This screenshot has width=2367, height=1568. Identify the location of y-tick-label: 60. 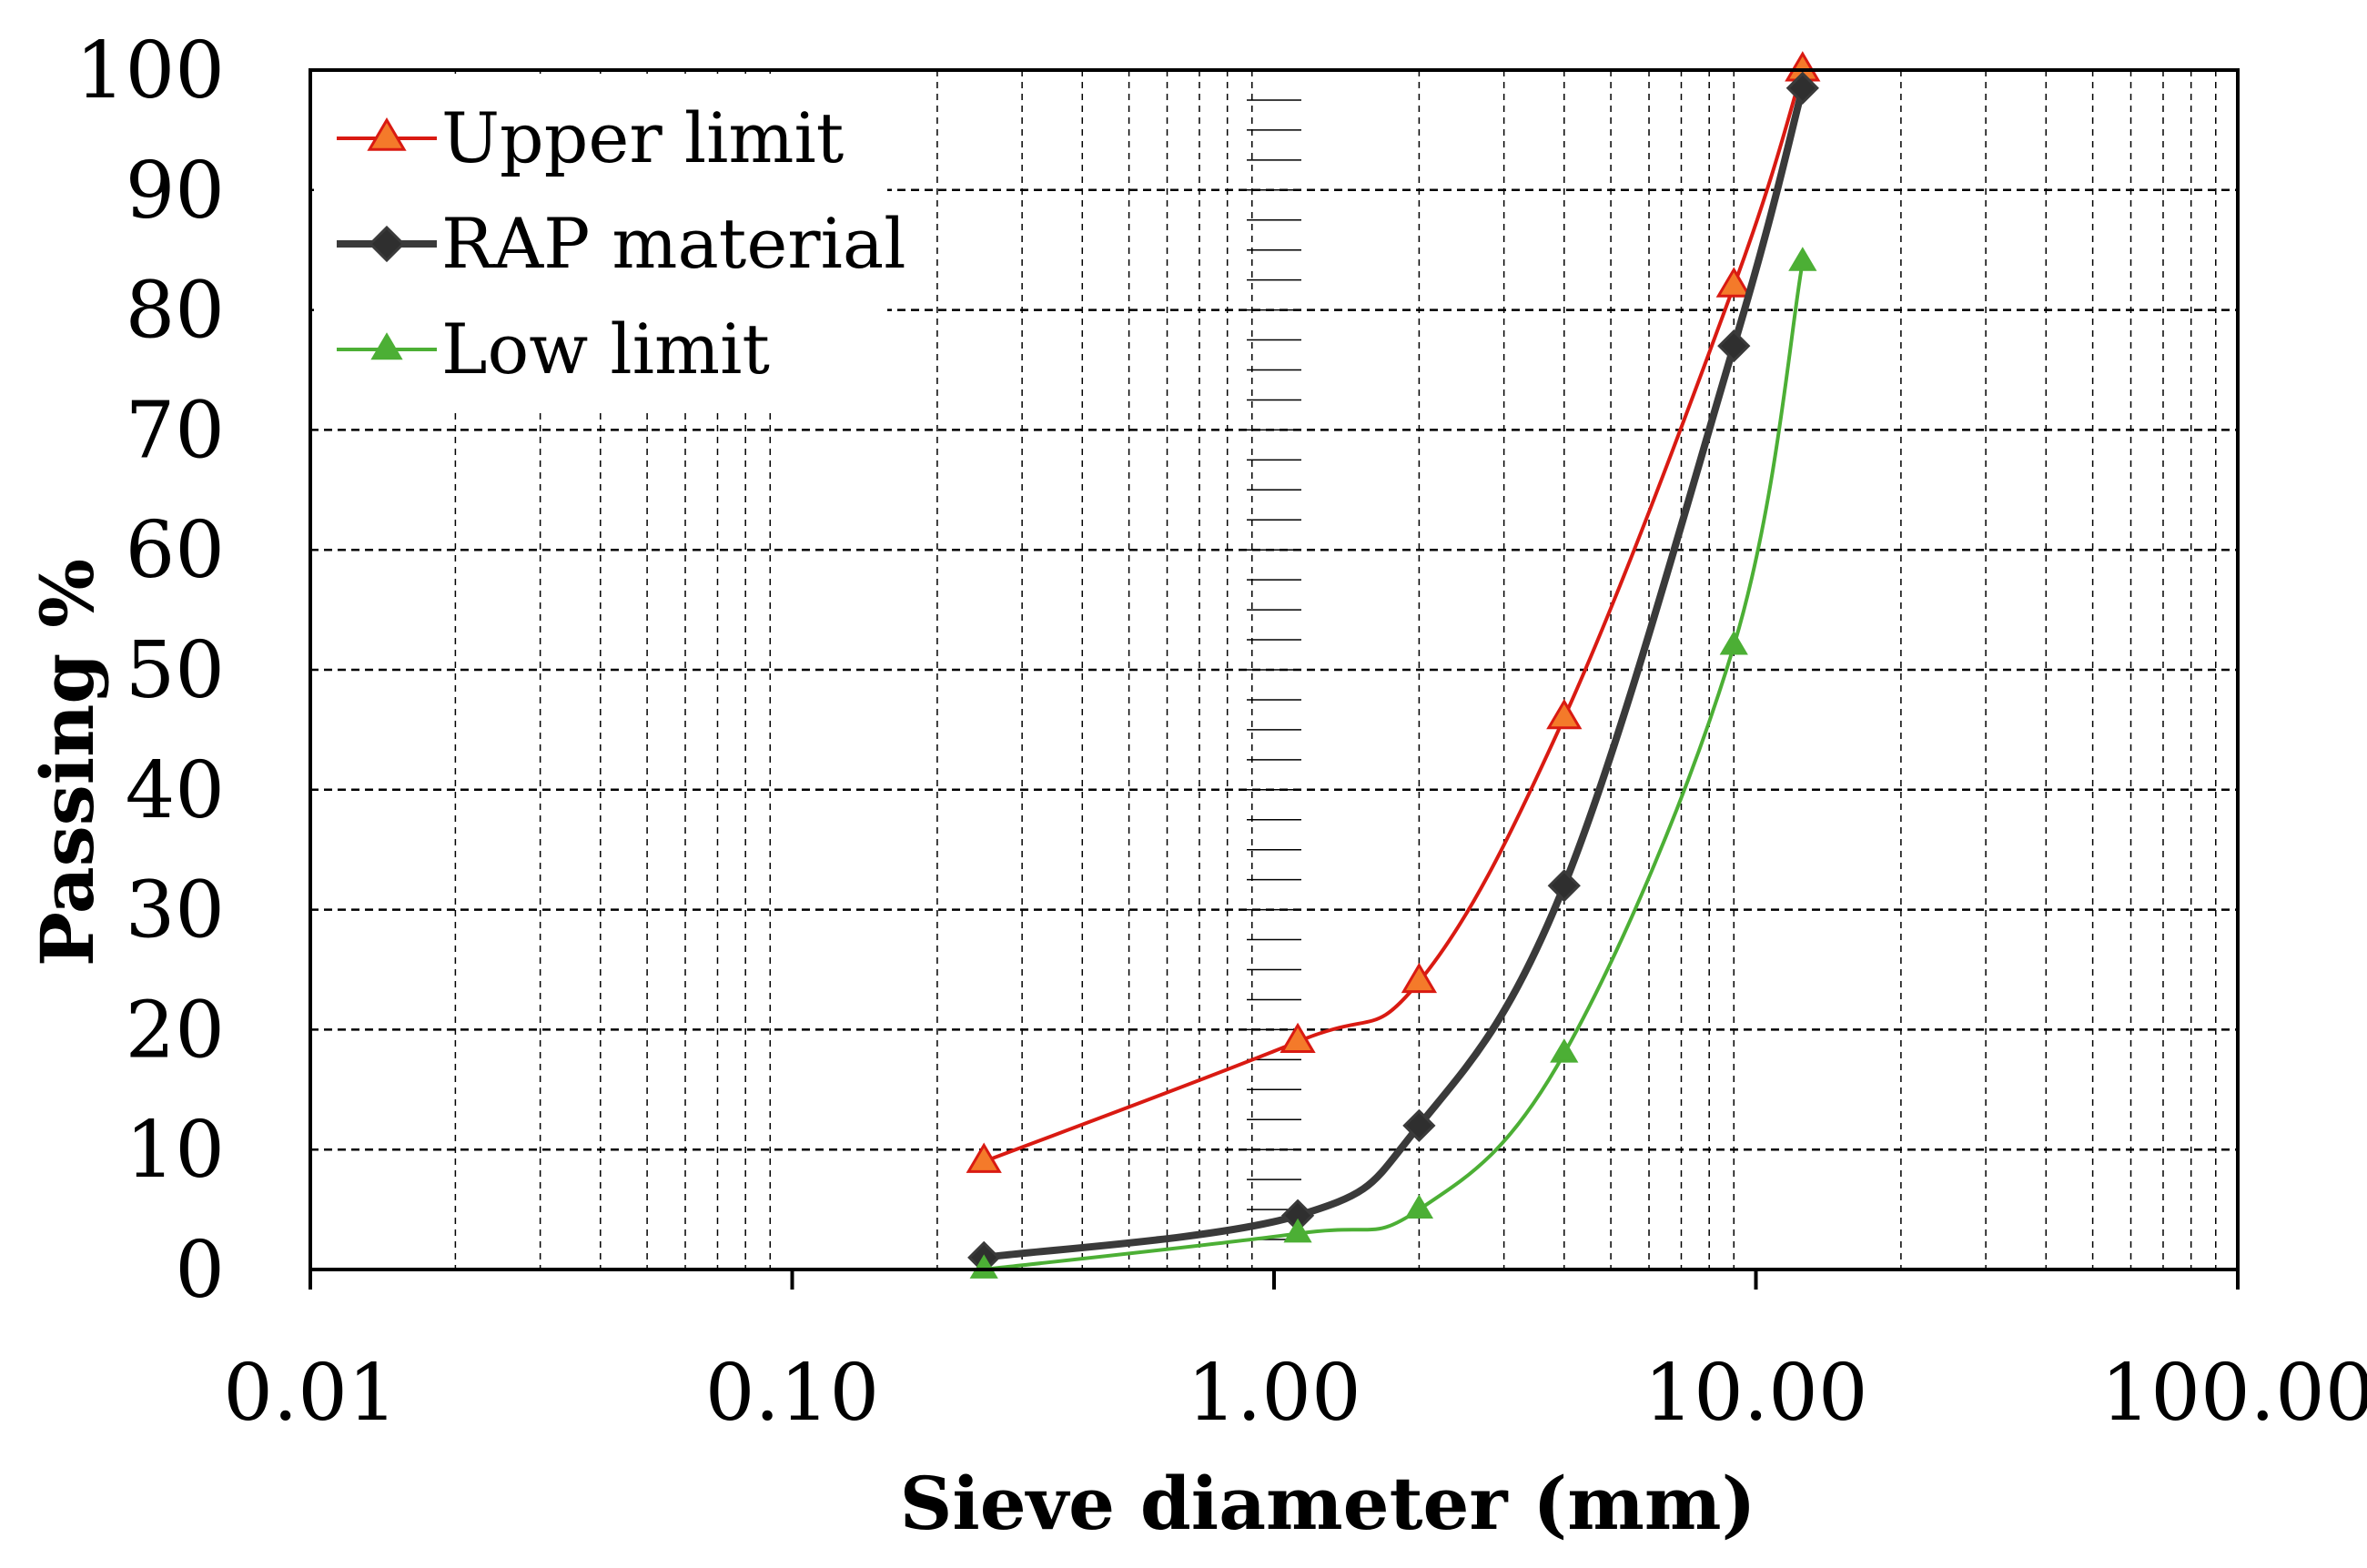
(175, 550).